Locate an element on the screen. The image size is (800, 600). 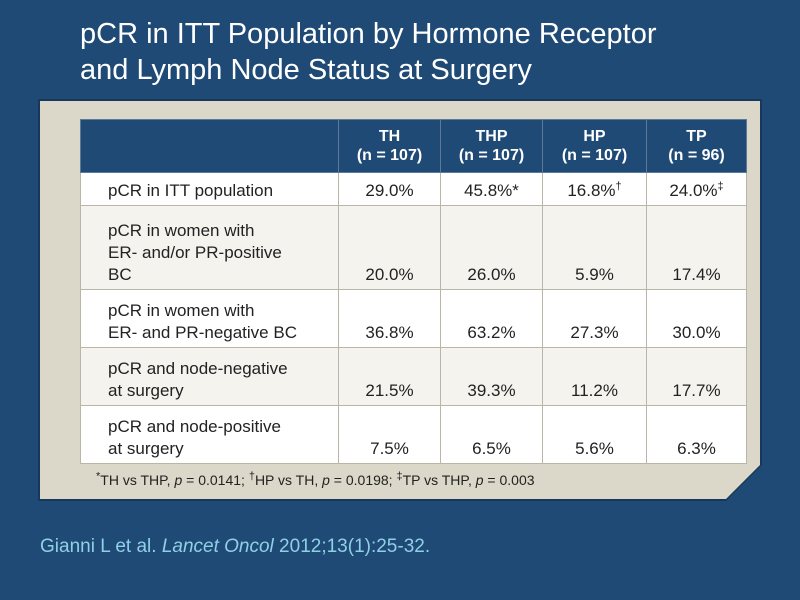
row-label: pCR in ITT population is located at coordinates (209, 189).